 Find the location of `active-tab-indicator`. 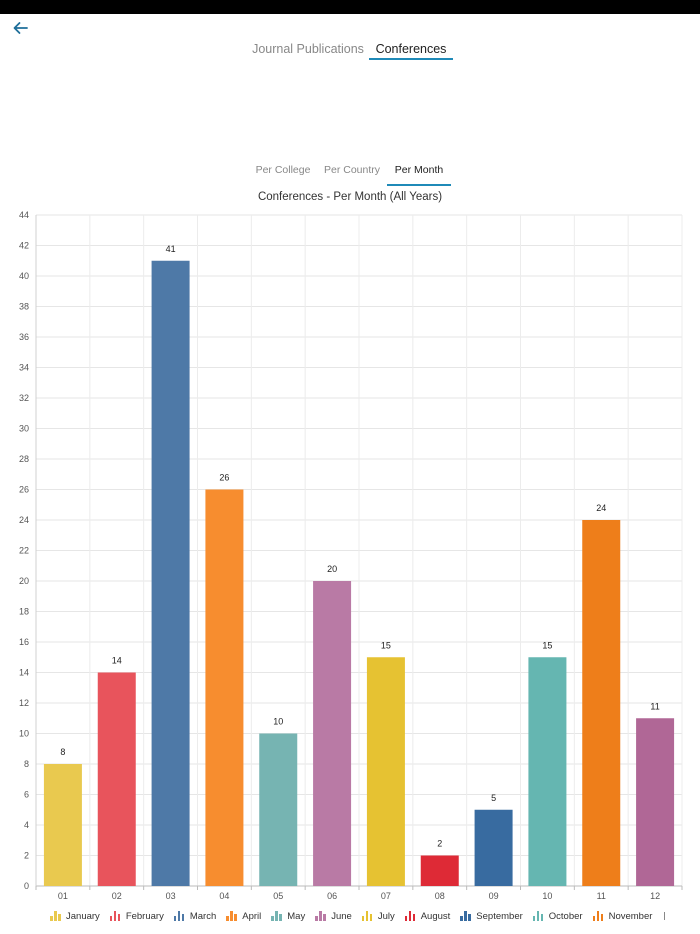

active-tab-indicator is located at coordinates (411, 58).